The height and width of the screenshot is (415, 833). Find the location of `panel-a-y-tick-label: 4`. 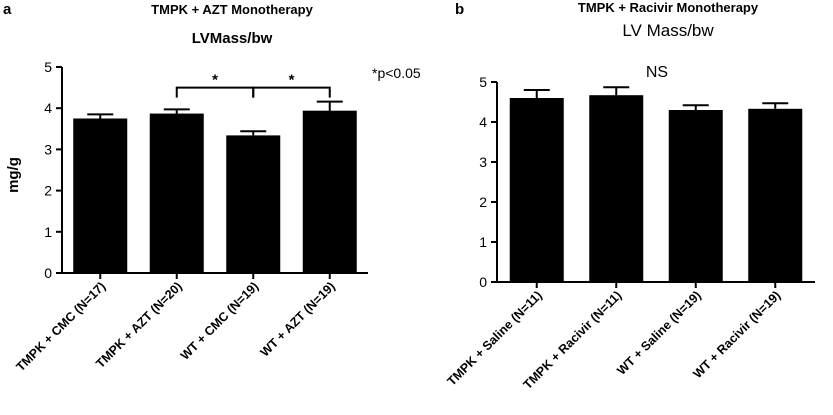

panel-a-y-tick-label: 4 is located at coordinates (48, 108).